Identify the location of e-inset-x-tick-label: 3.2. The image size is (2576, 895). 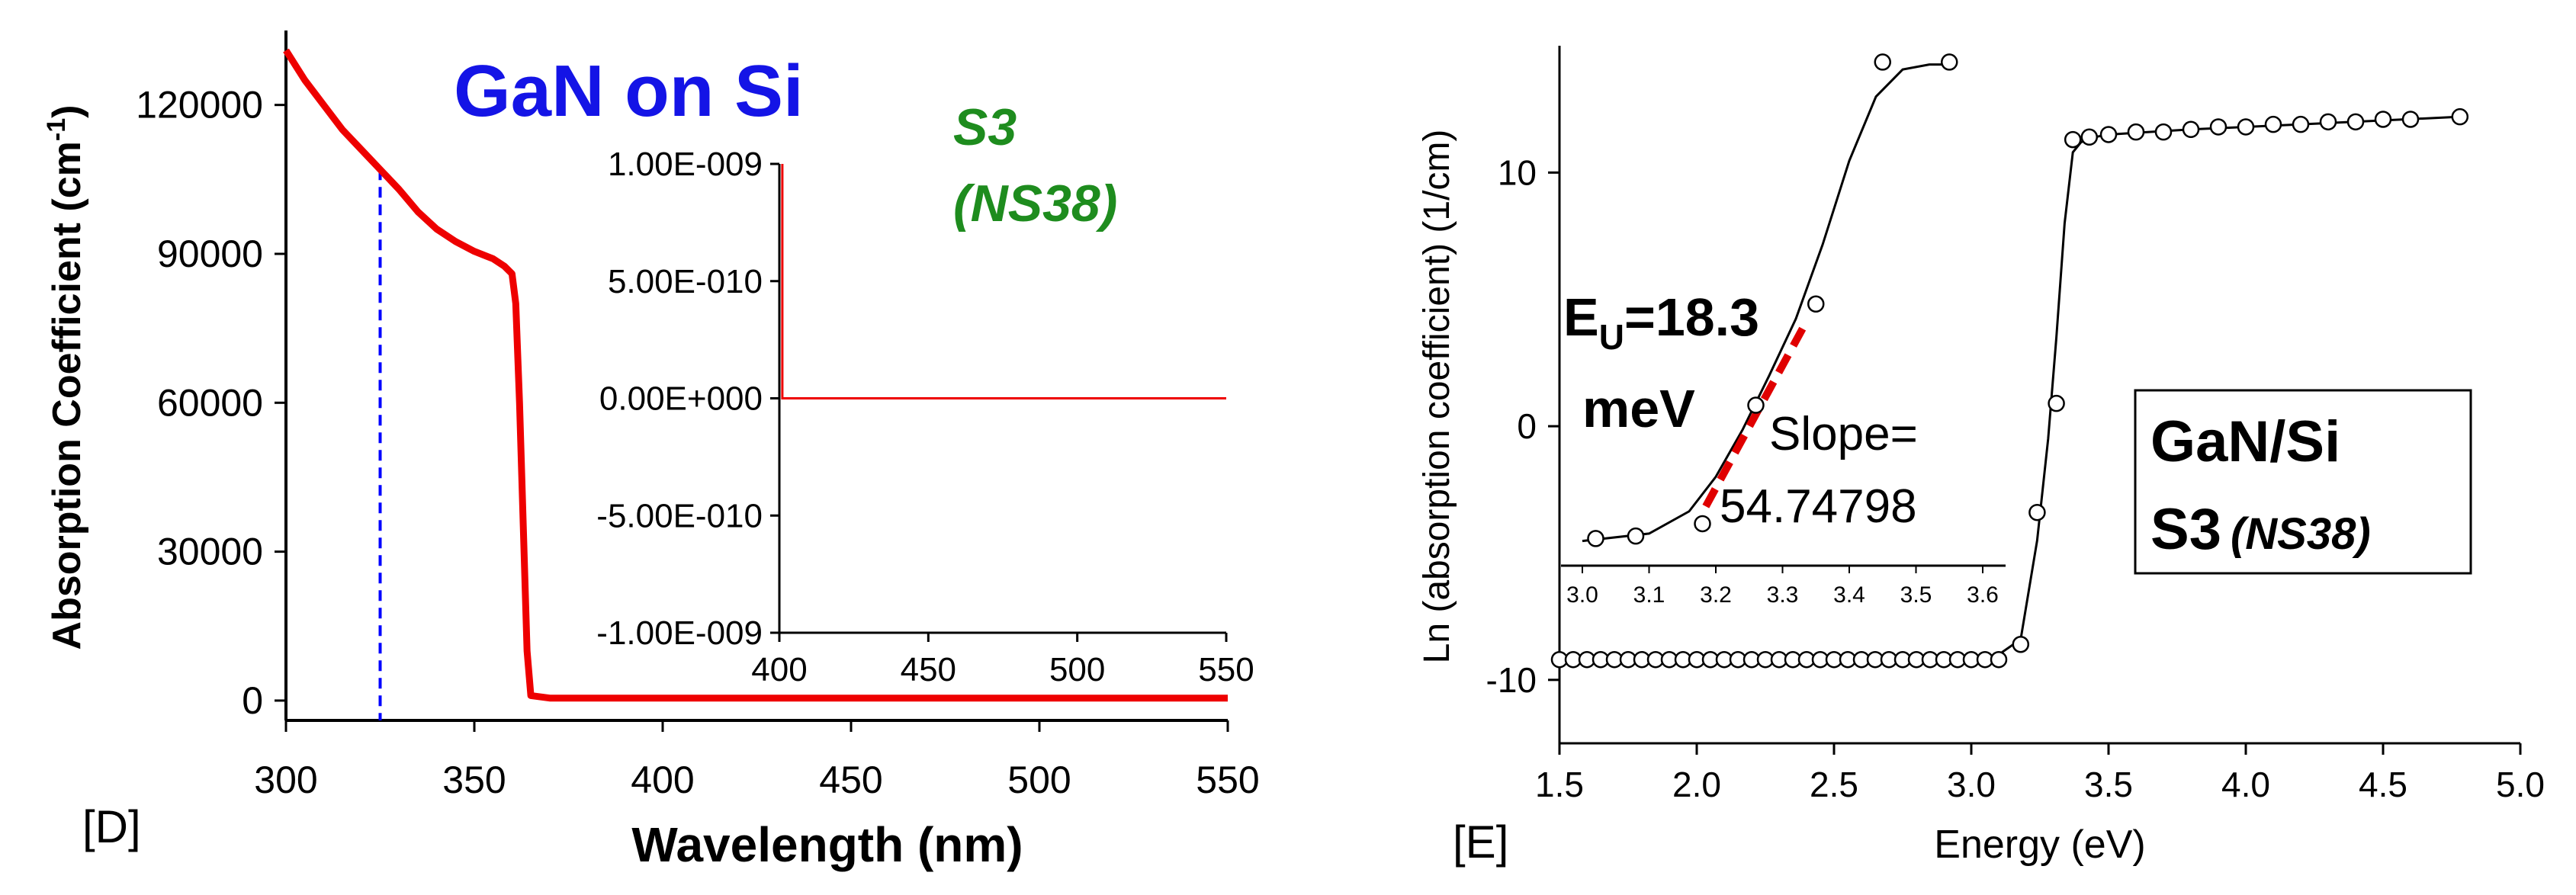
(1716, 595).